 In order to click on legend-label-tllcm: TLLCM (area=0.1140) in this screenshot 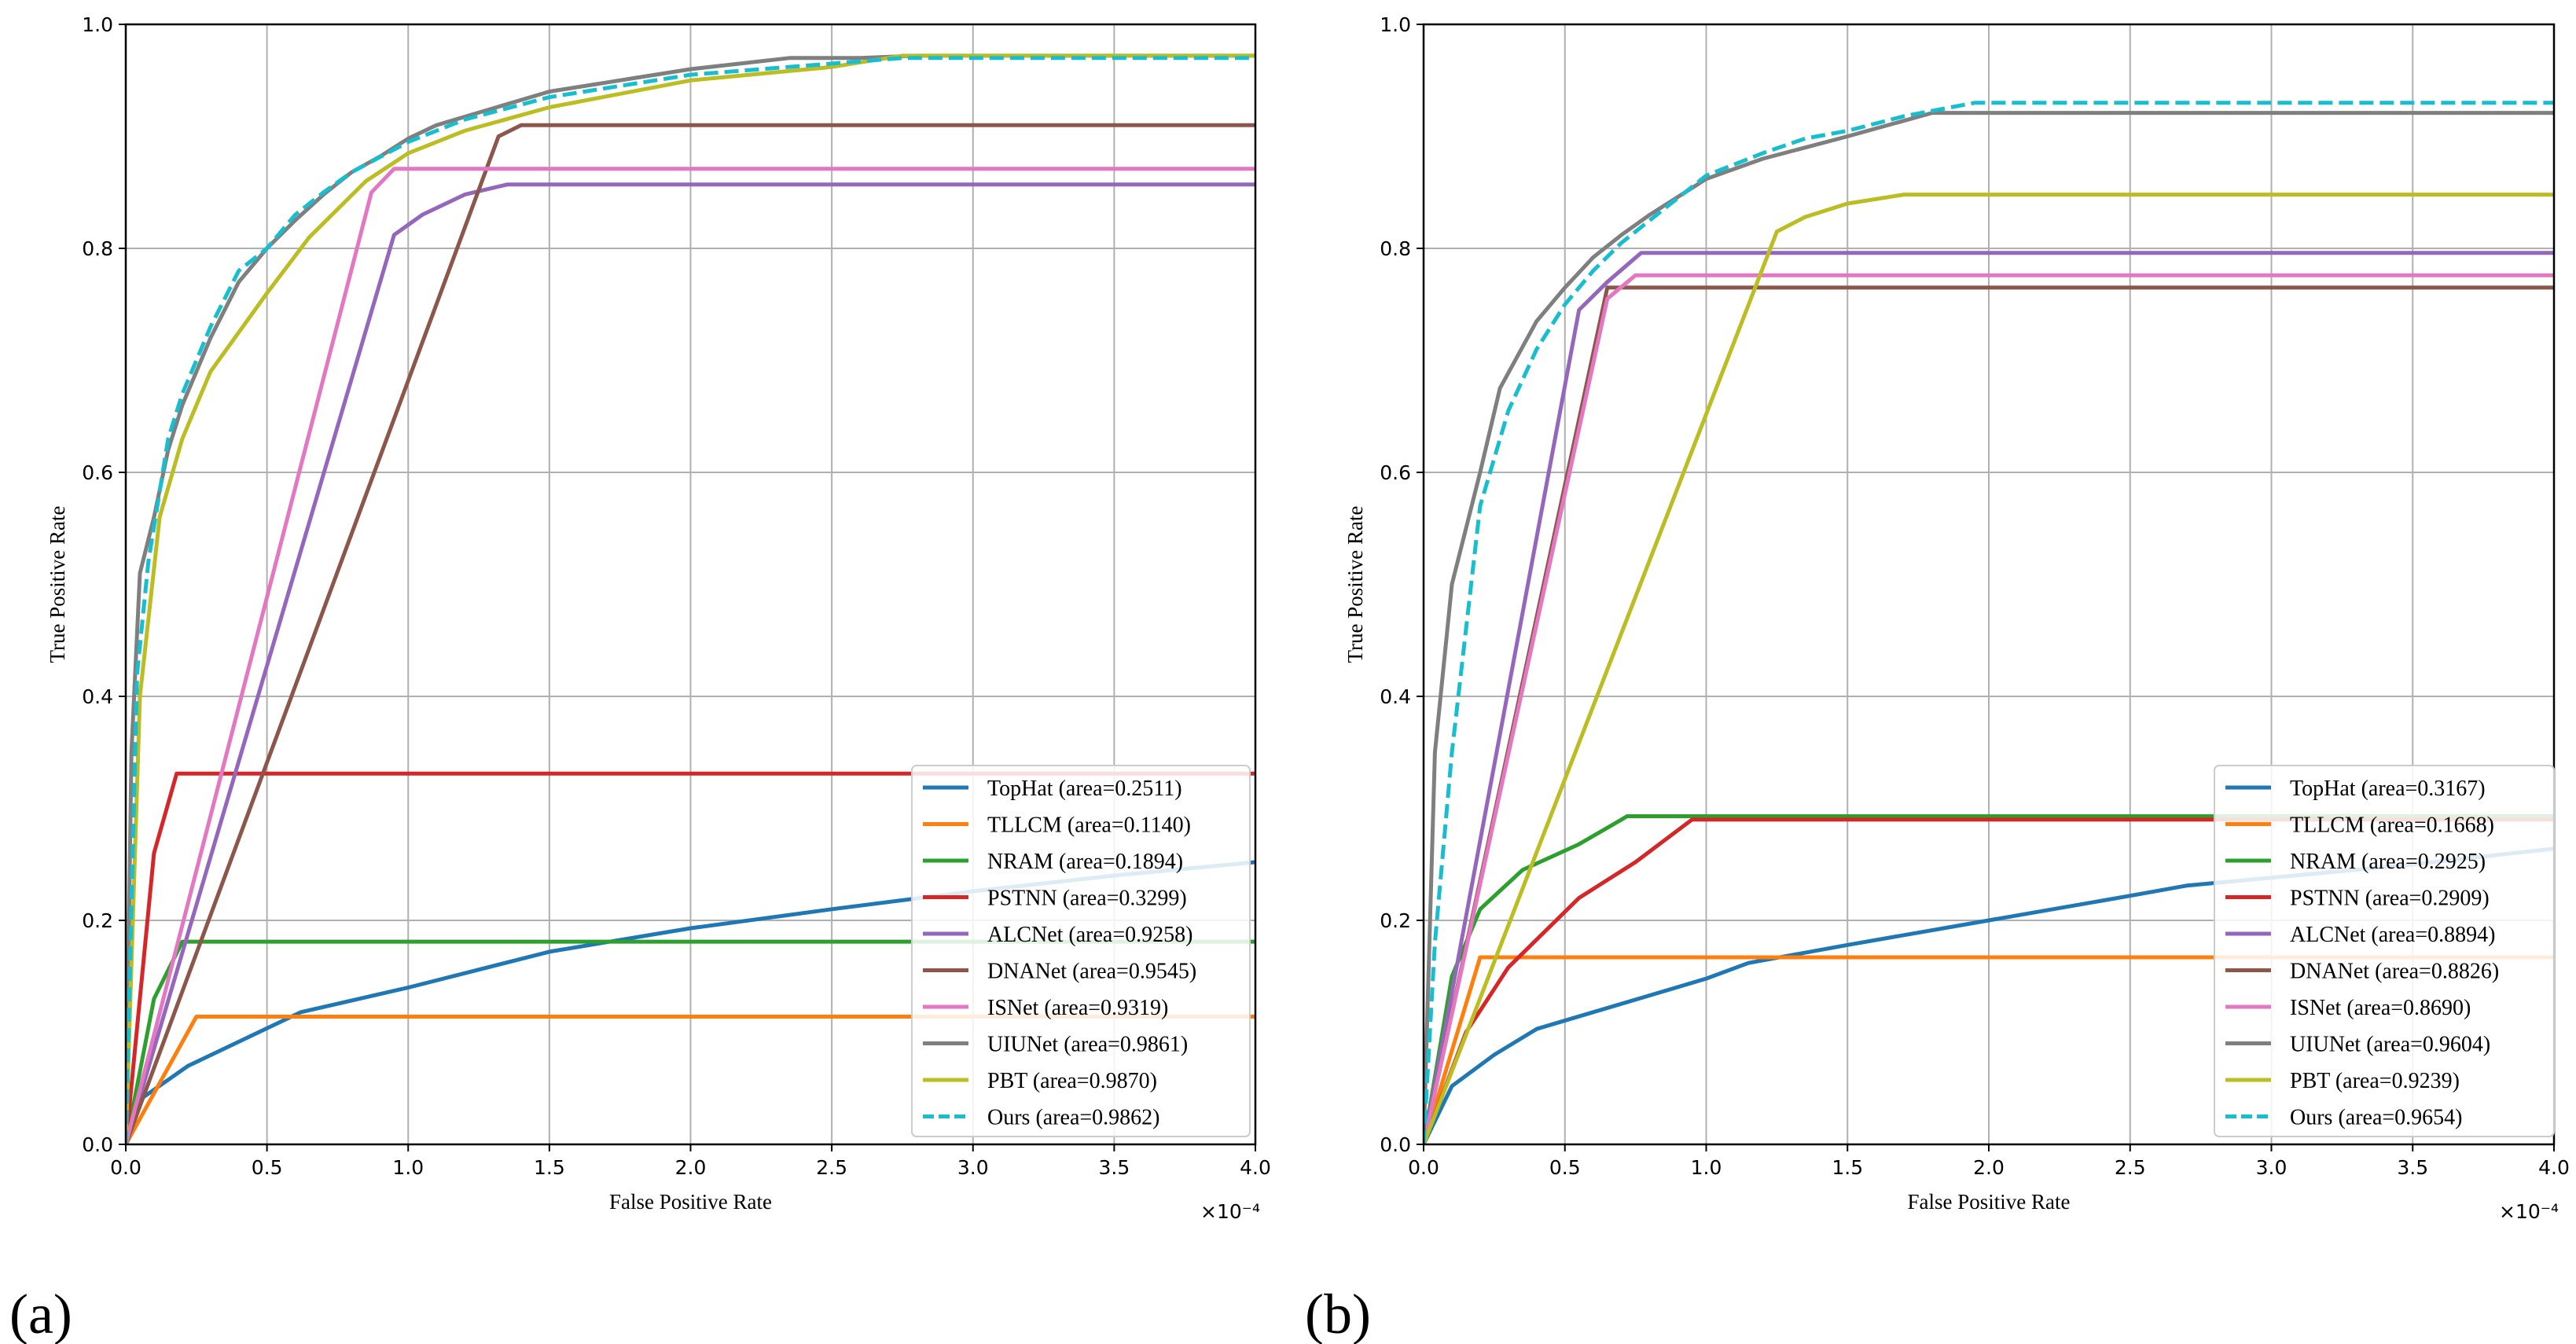, I will do `click(1089, 825)`.